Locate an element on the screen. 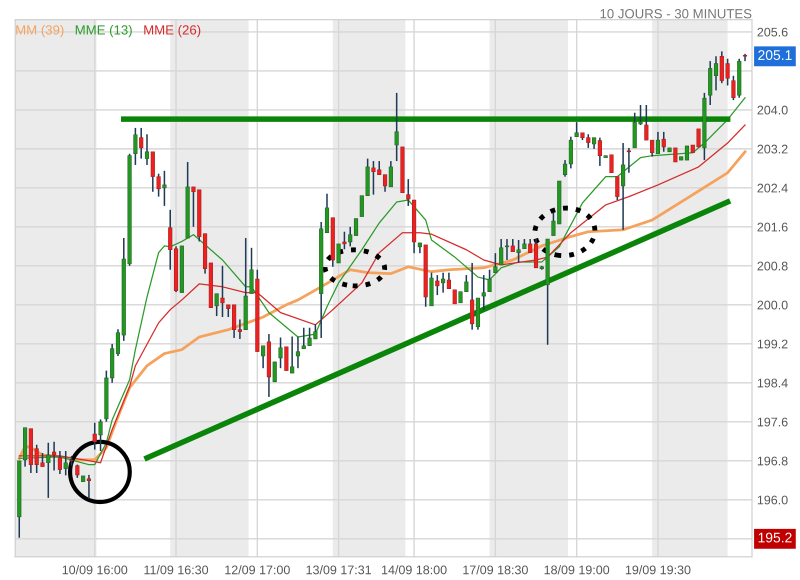 This screenshot has height=580, width=800. x-tick-label: 12/09 17:00 is located at coordinates (257, 569).